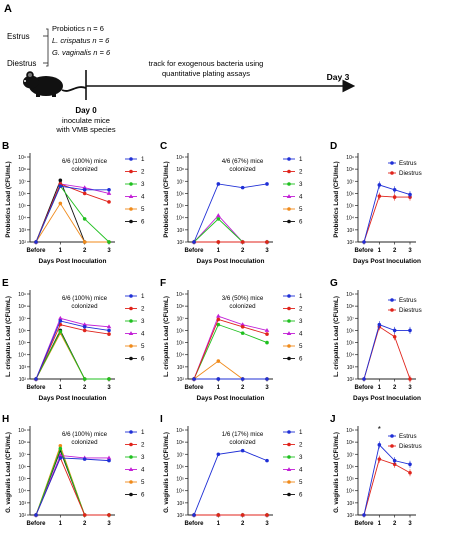  Describe the element at coordinates (5, 419) in the screenshot. I see `panel-letter: H` at that location.